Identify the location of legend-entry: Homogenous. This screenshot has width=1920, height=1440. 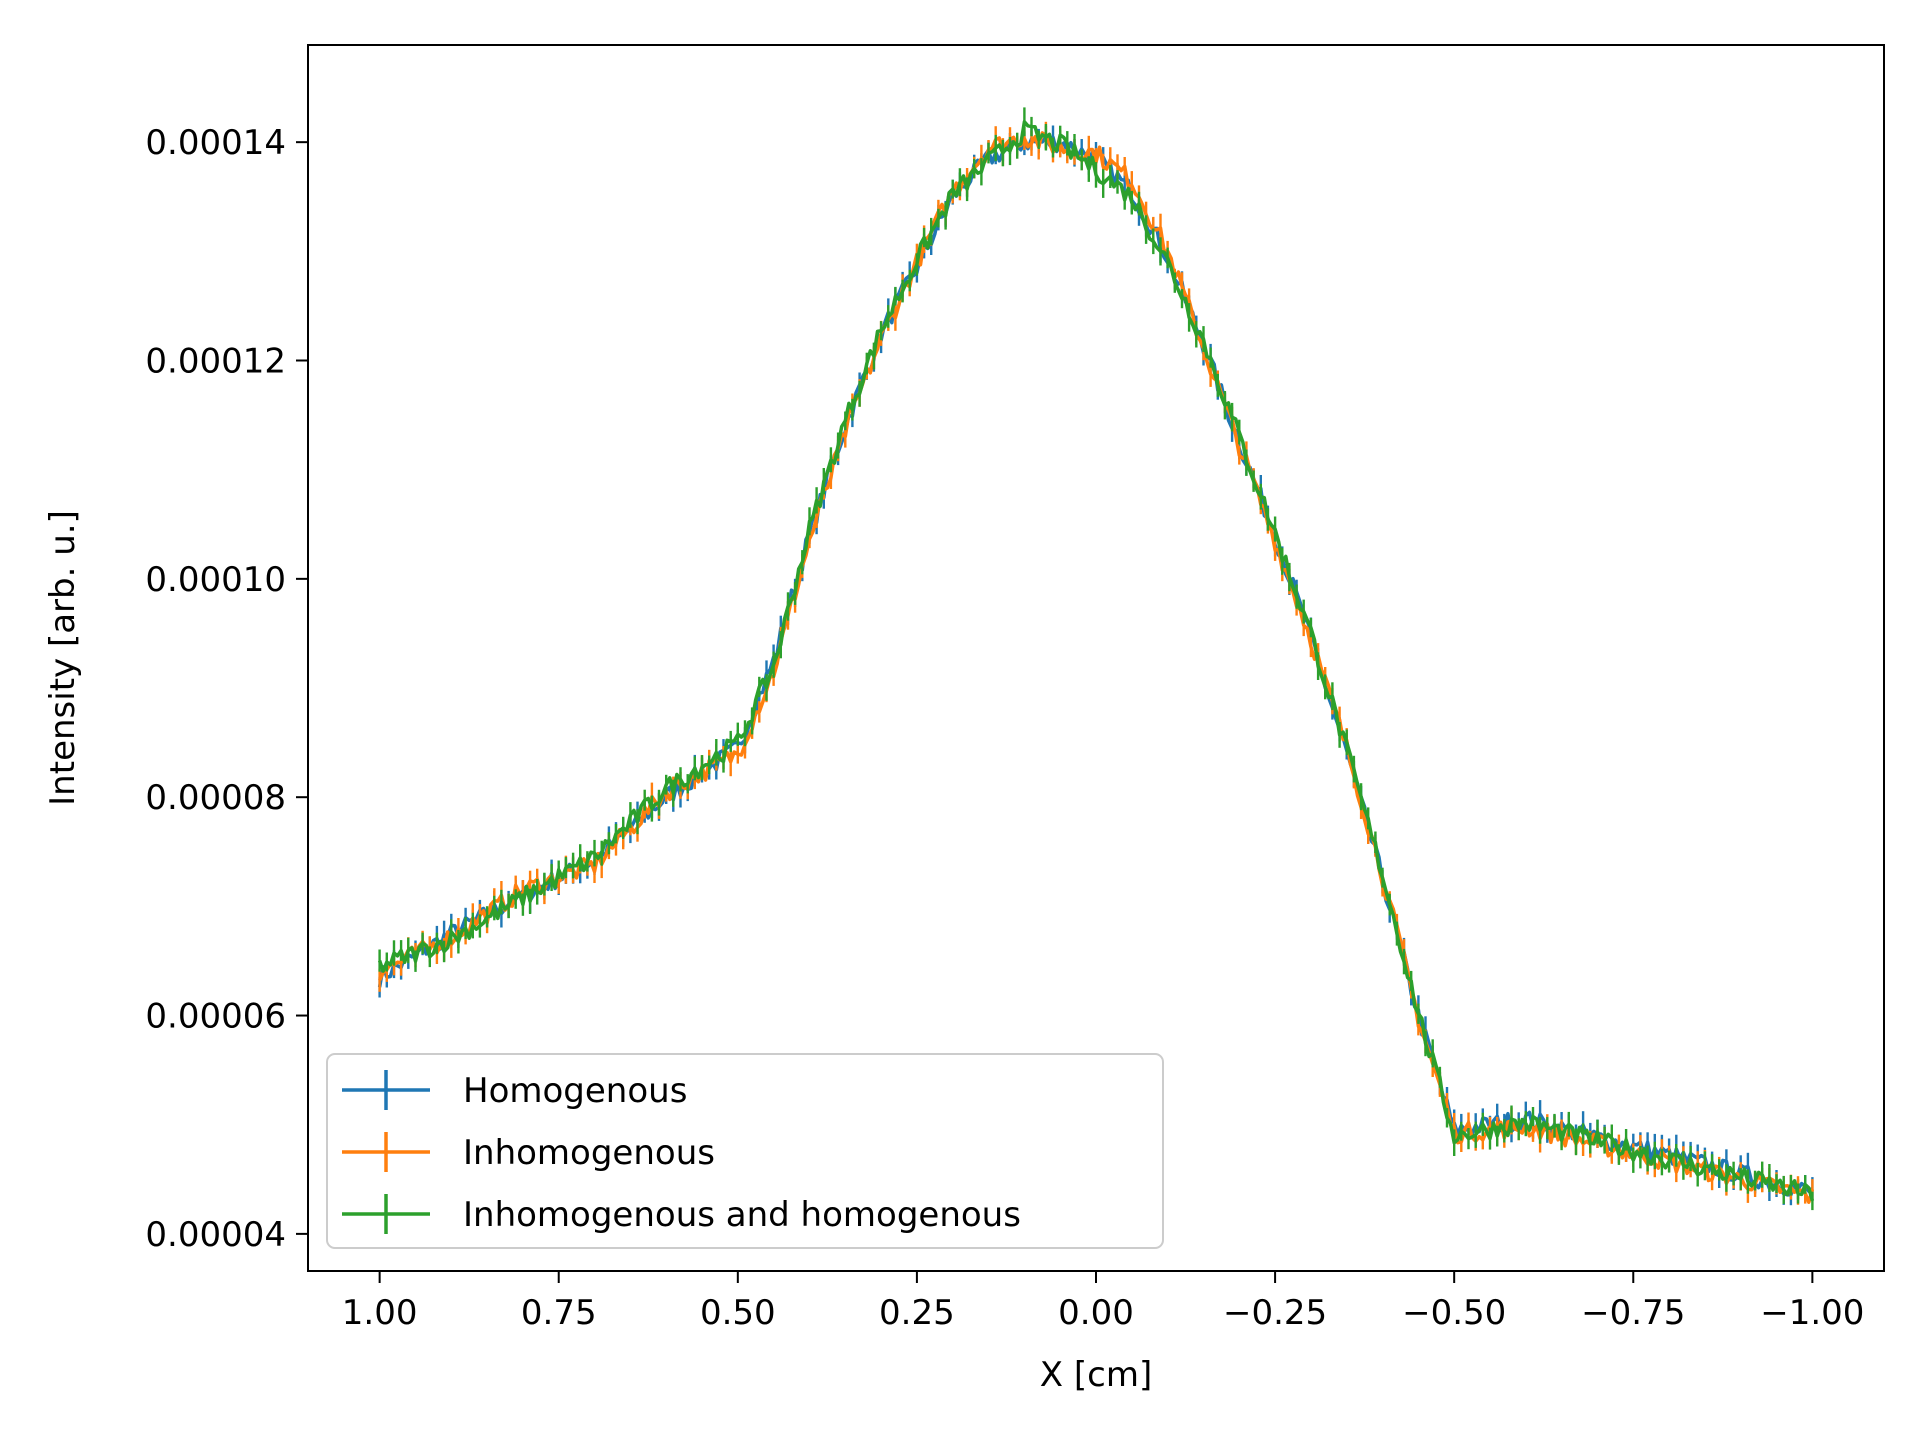
(514, 1090).